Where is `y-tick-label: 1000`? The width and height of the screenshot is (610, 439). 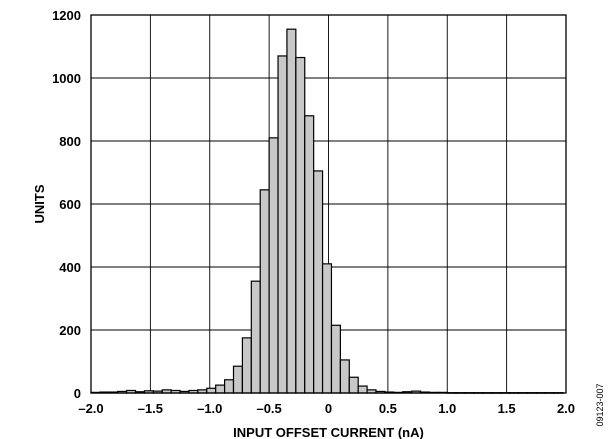
y-tick-label: 1000 is located at coordinates (66, 78).